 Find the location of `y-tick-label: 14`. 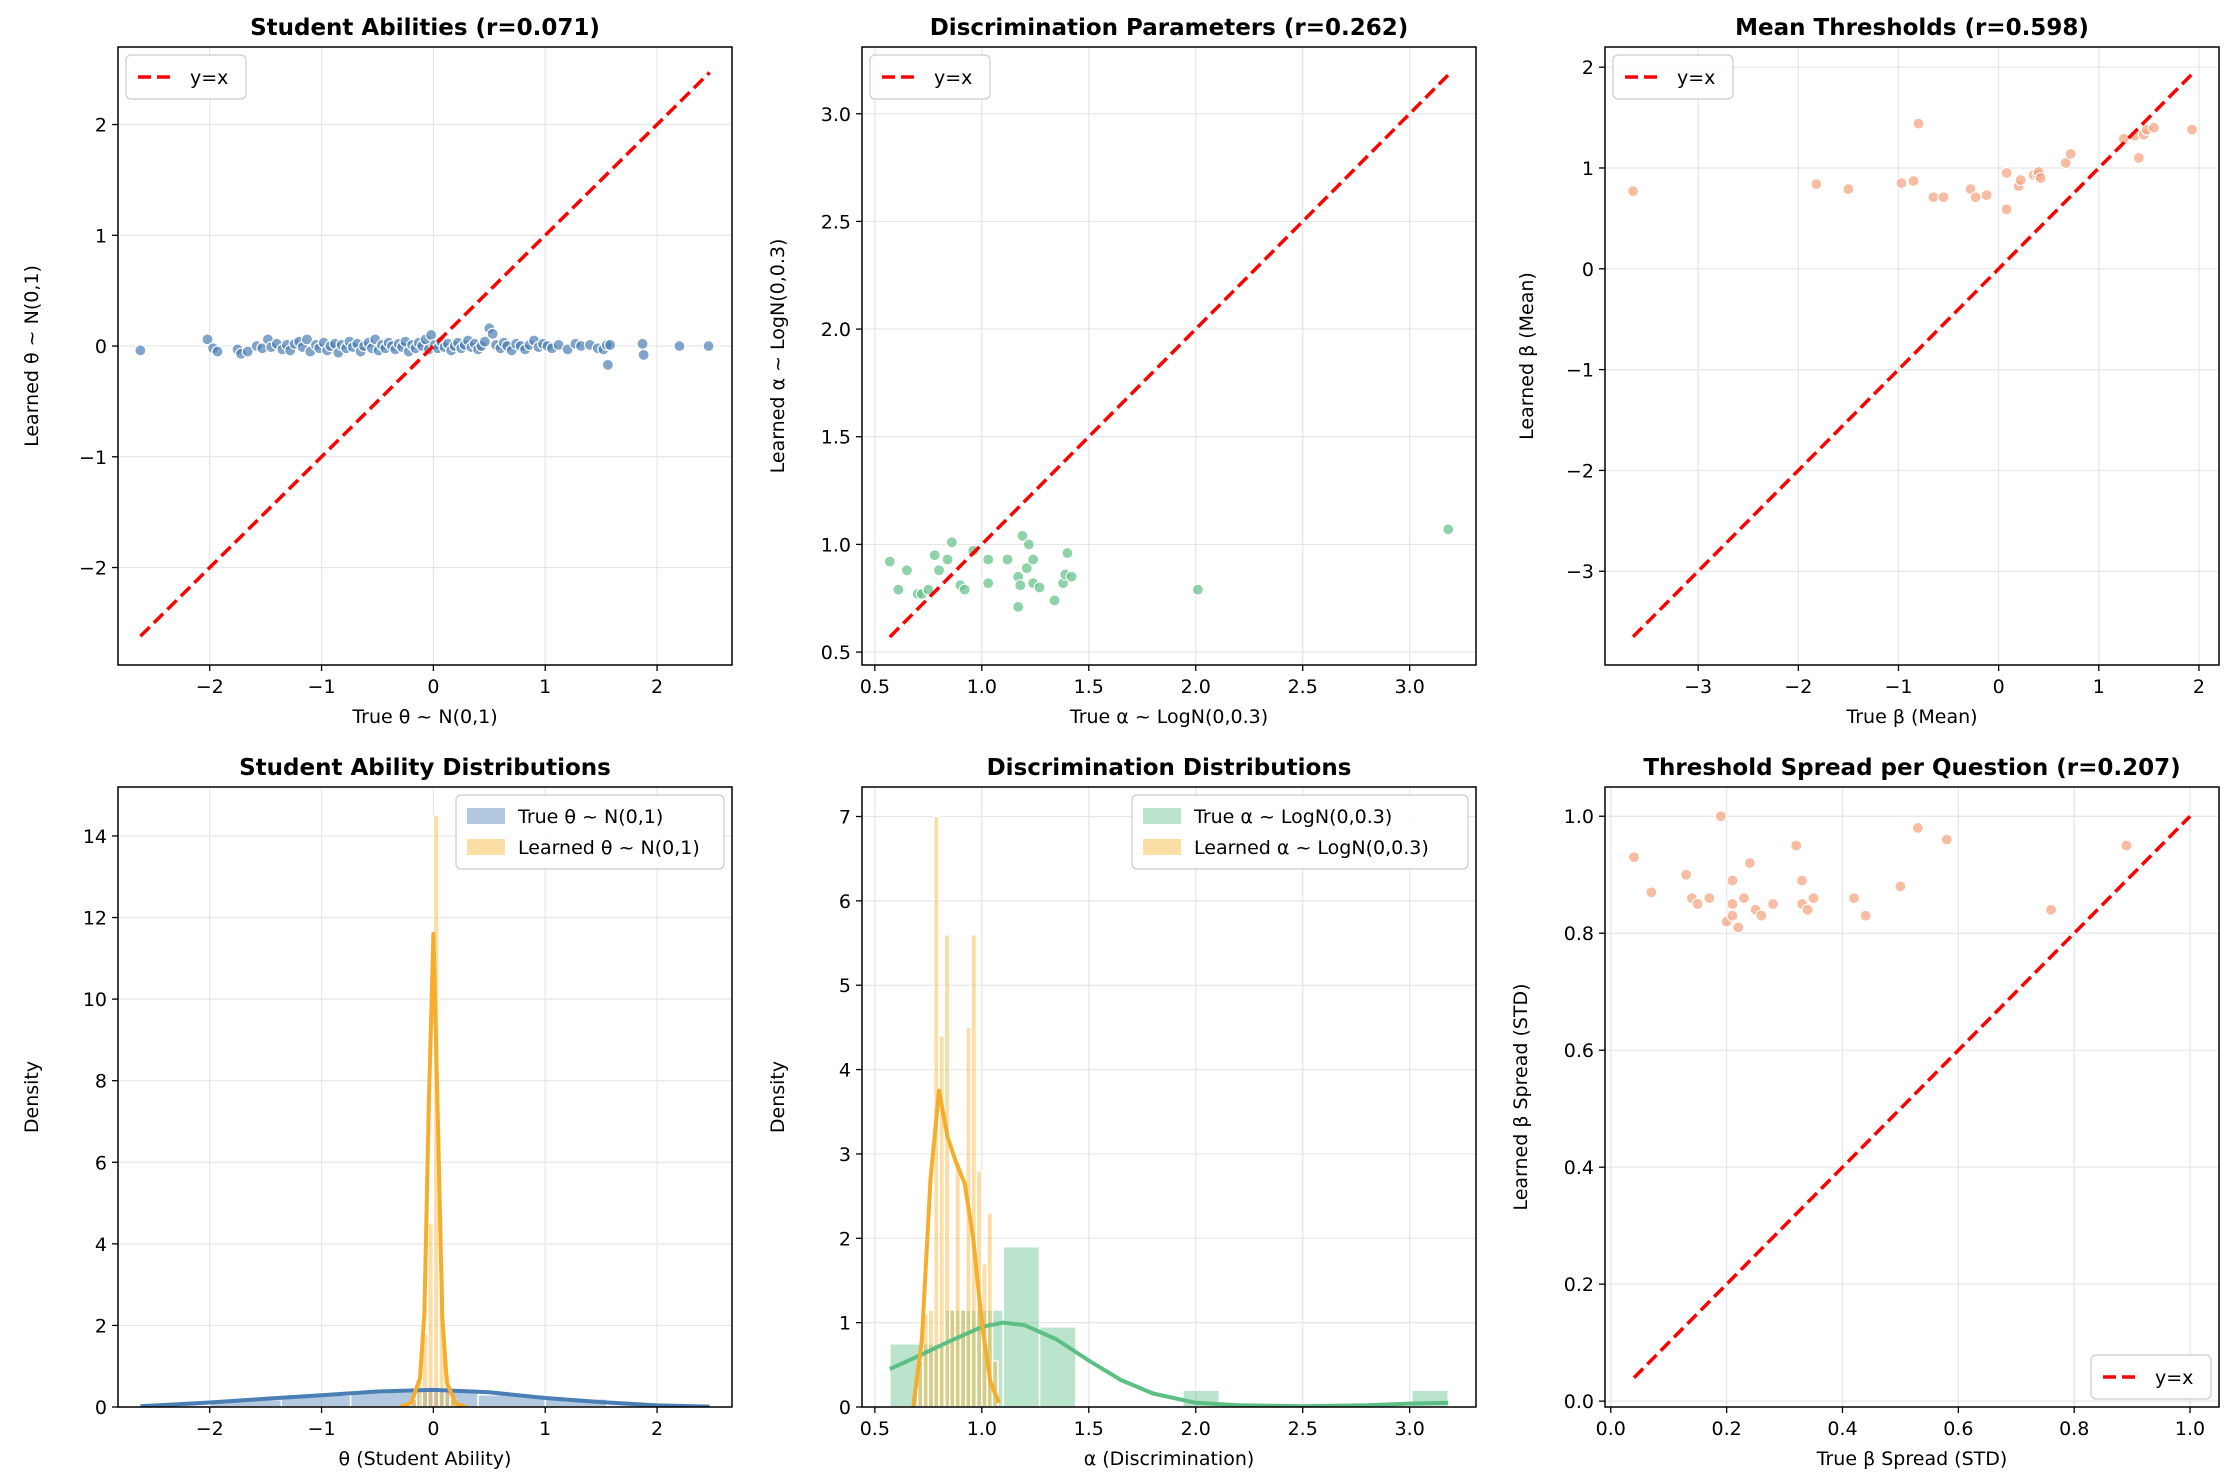

y-tick-label: 14 is located at coordinates (95, 837).